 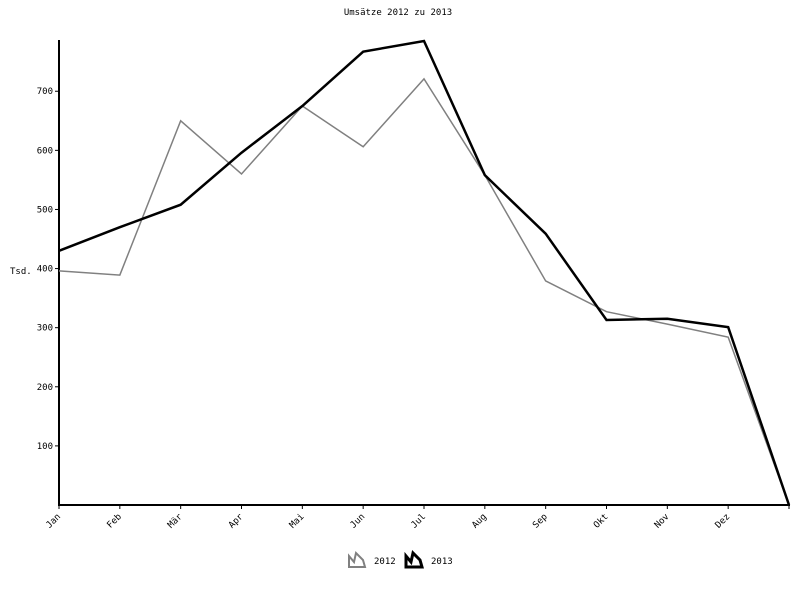 I want to click on y-tick-label: 300, so click(x=45, y=329).